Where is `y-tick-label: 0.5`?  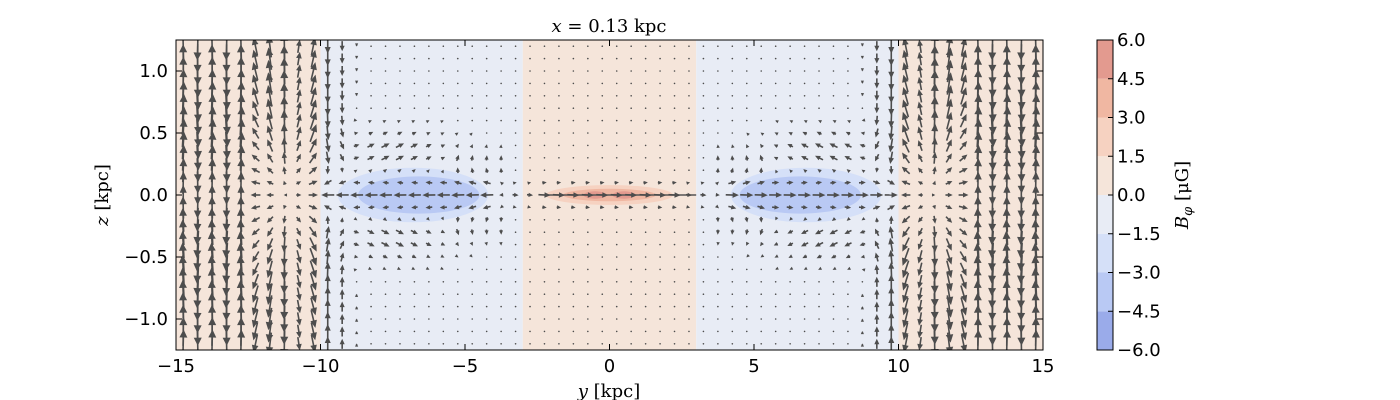 y-tick-label: 0.5 is located at coordinates (153, 133).